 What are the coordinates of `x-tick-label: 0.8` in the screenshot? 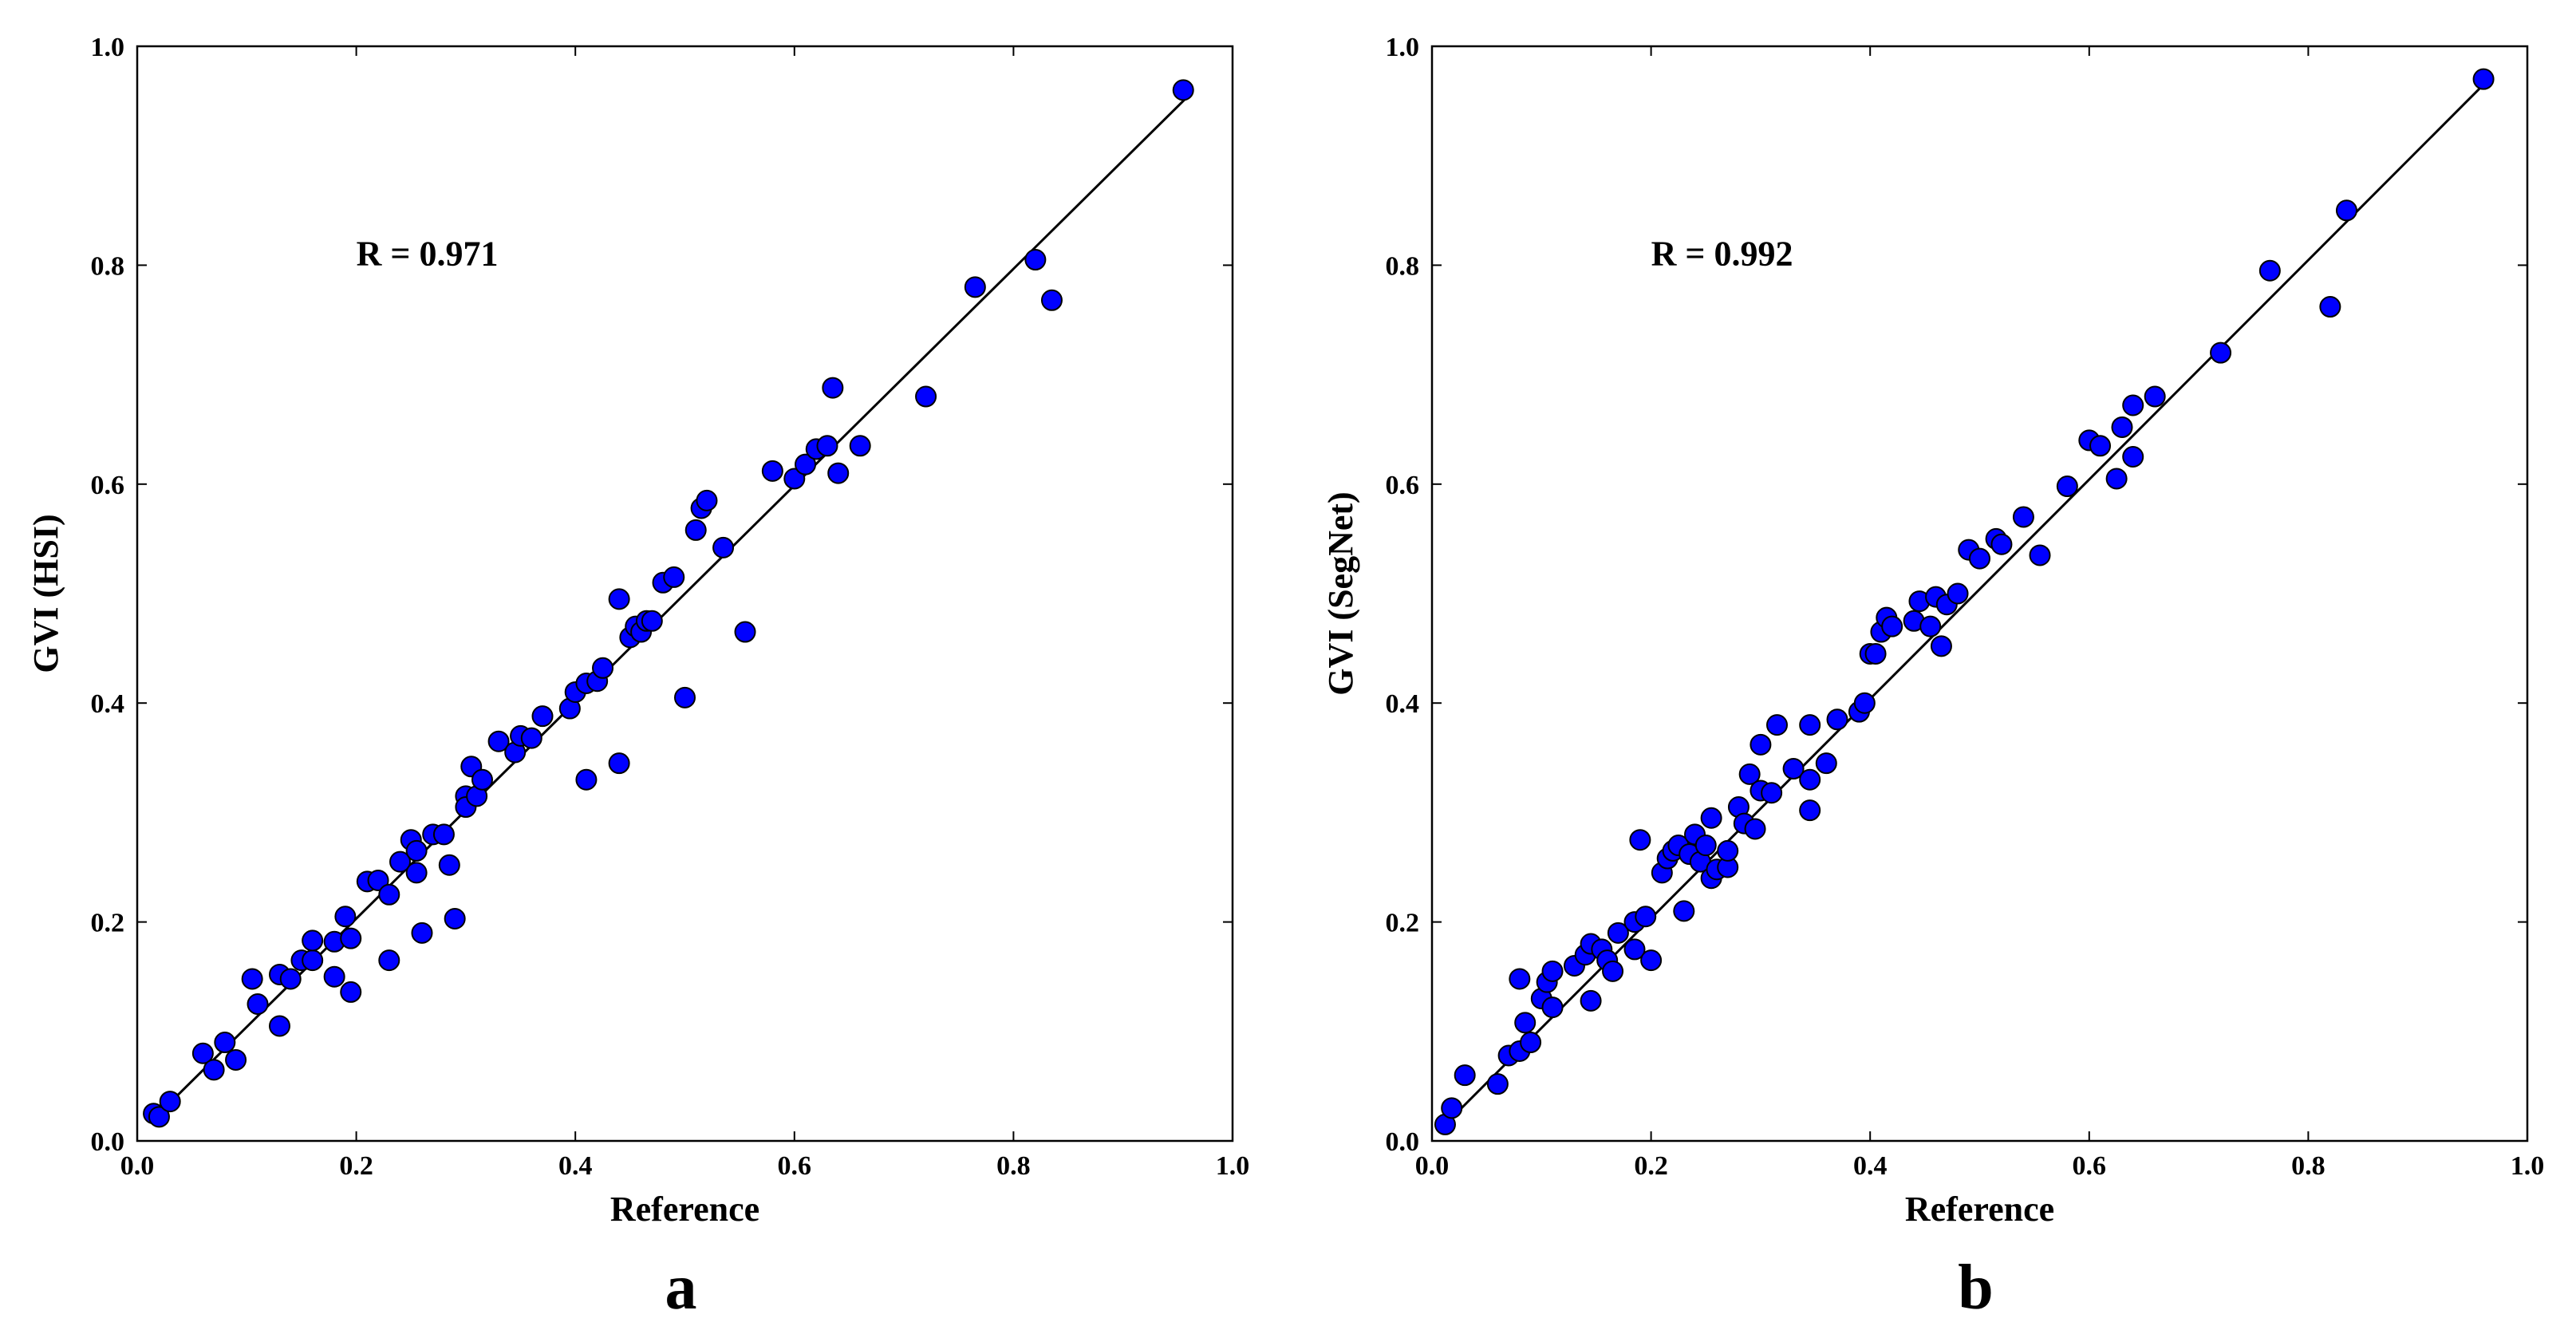 It's located at (2308, 1166).